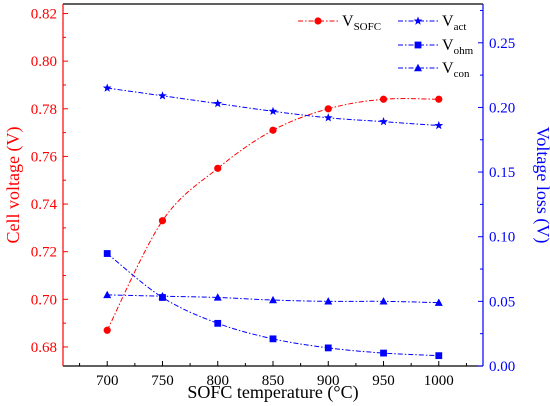 The width and height of the screenshot is (550, 406). Describe the element at coordinates (454, 23) in the screenshot. I see `legend-label-act: Vact` at that location.